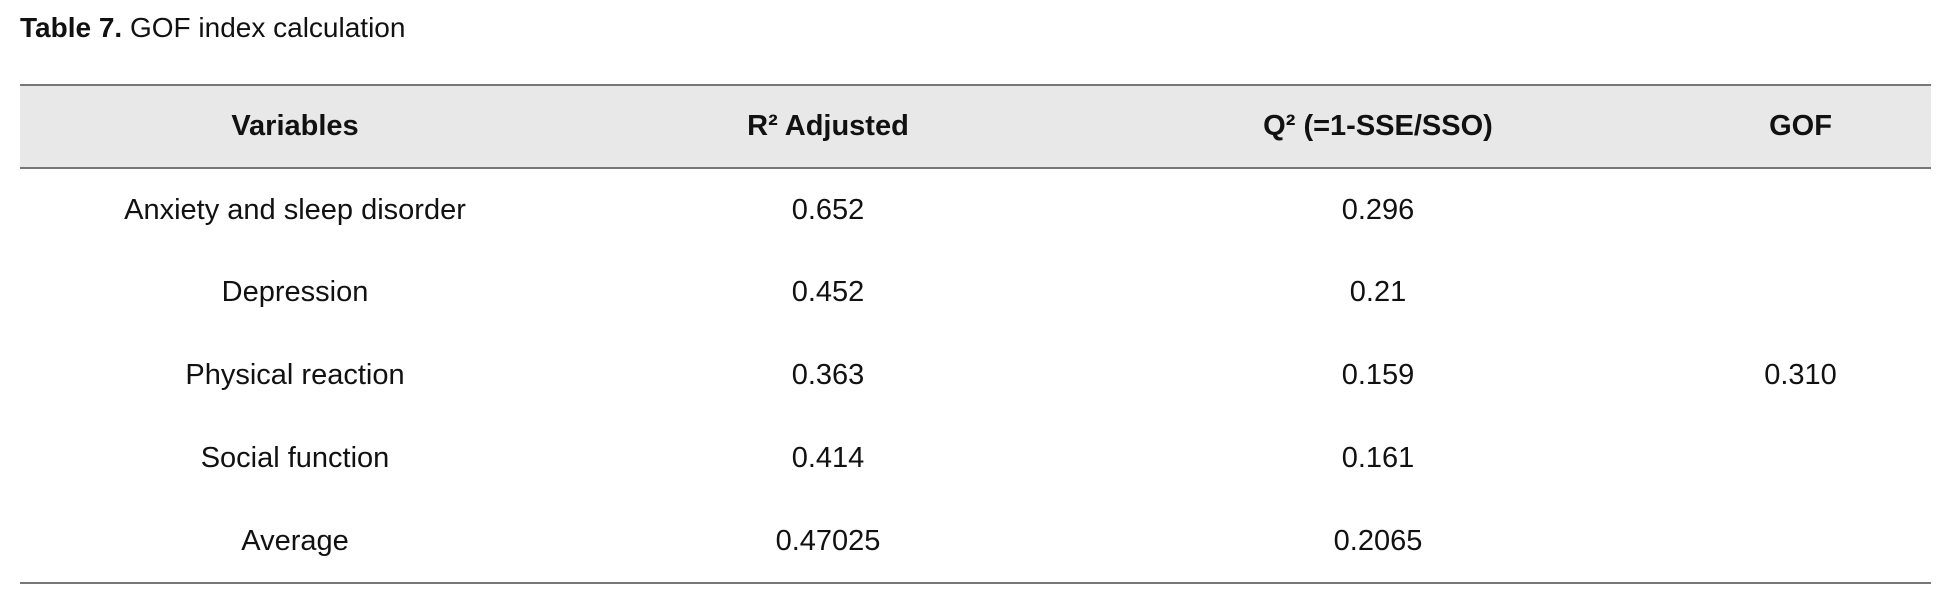  I want to click on caption-title: GOF index calculation, so click(267, 27).